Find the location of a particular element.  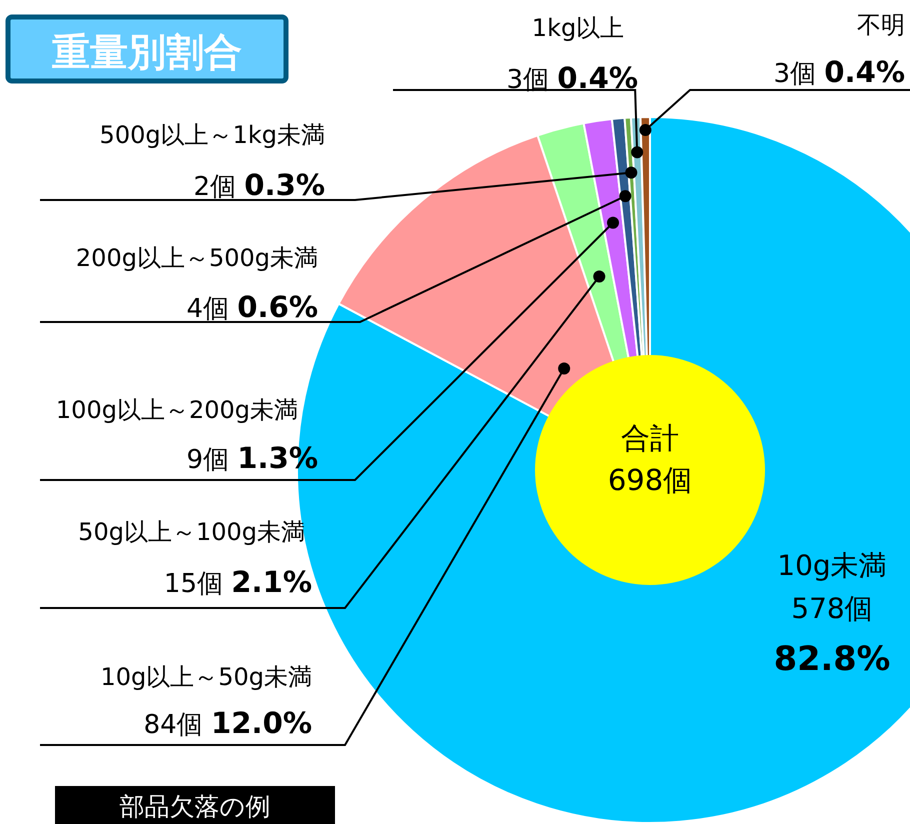

chart-title: 重量別割合 is located at coordinates (147, 52).